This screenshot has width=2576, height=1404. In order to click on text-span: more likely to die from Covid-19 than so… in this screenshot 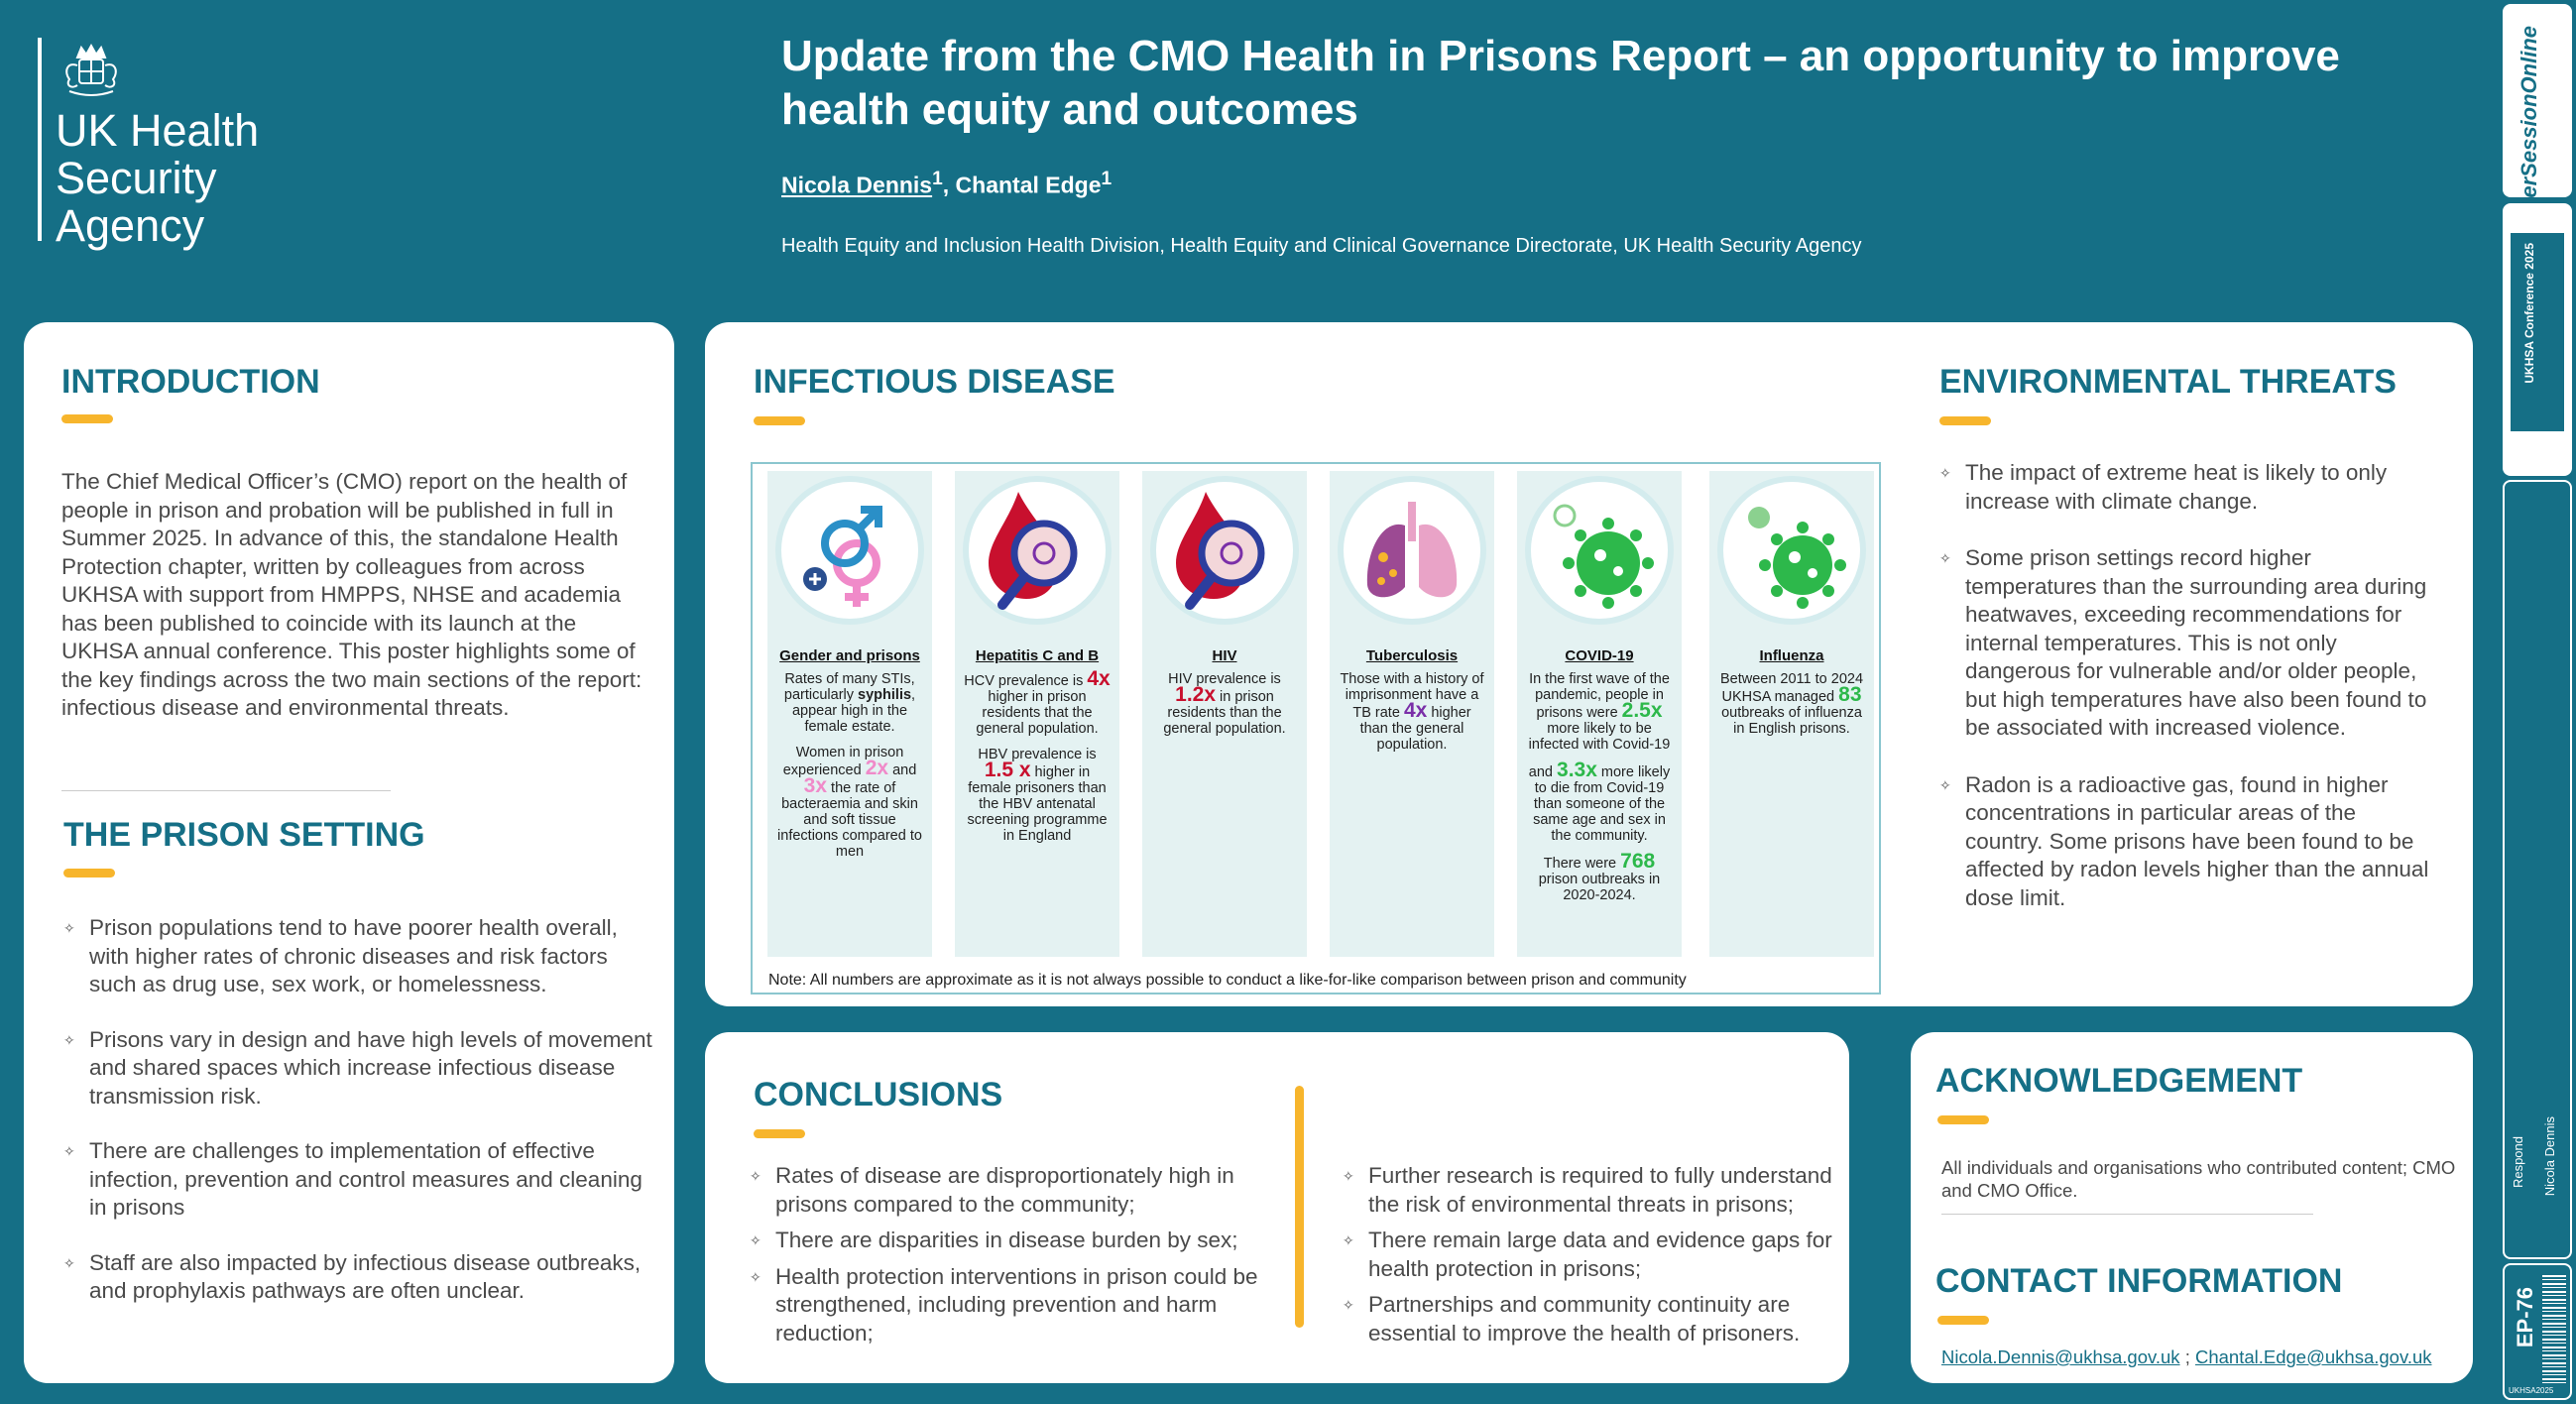, I will do `click(1602, 804)`.